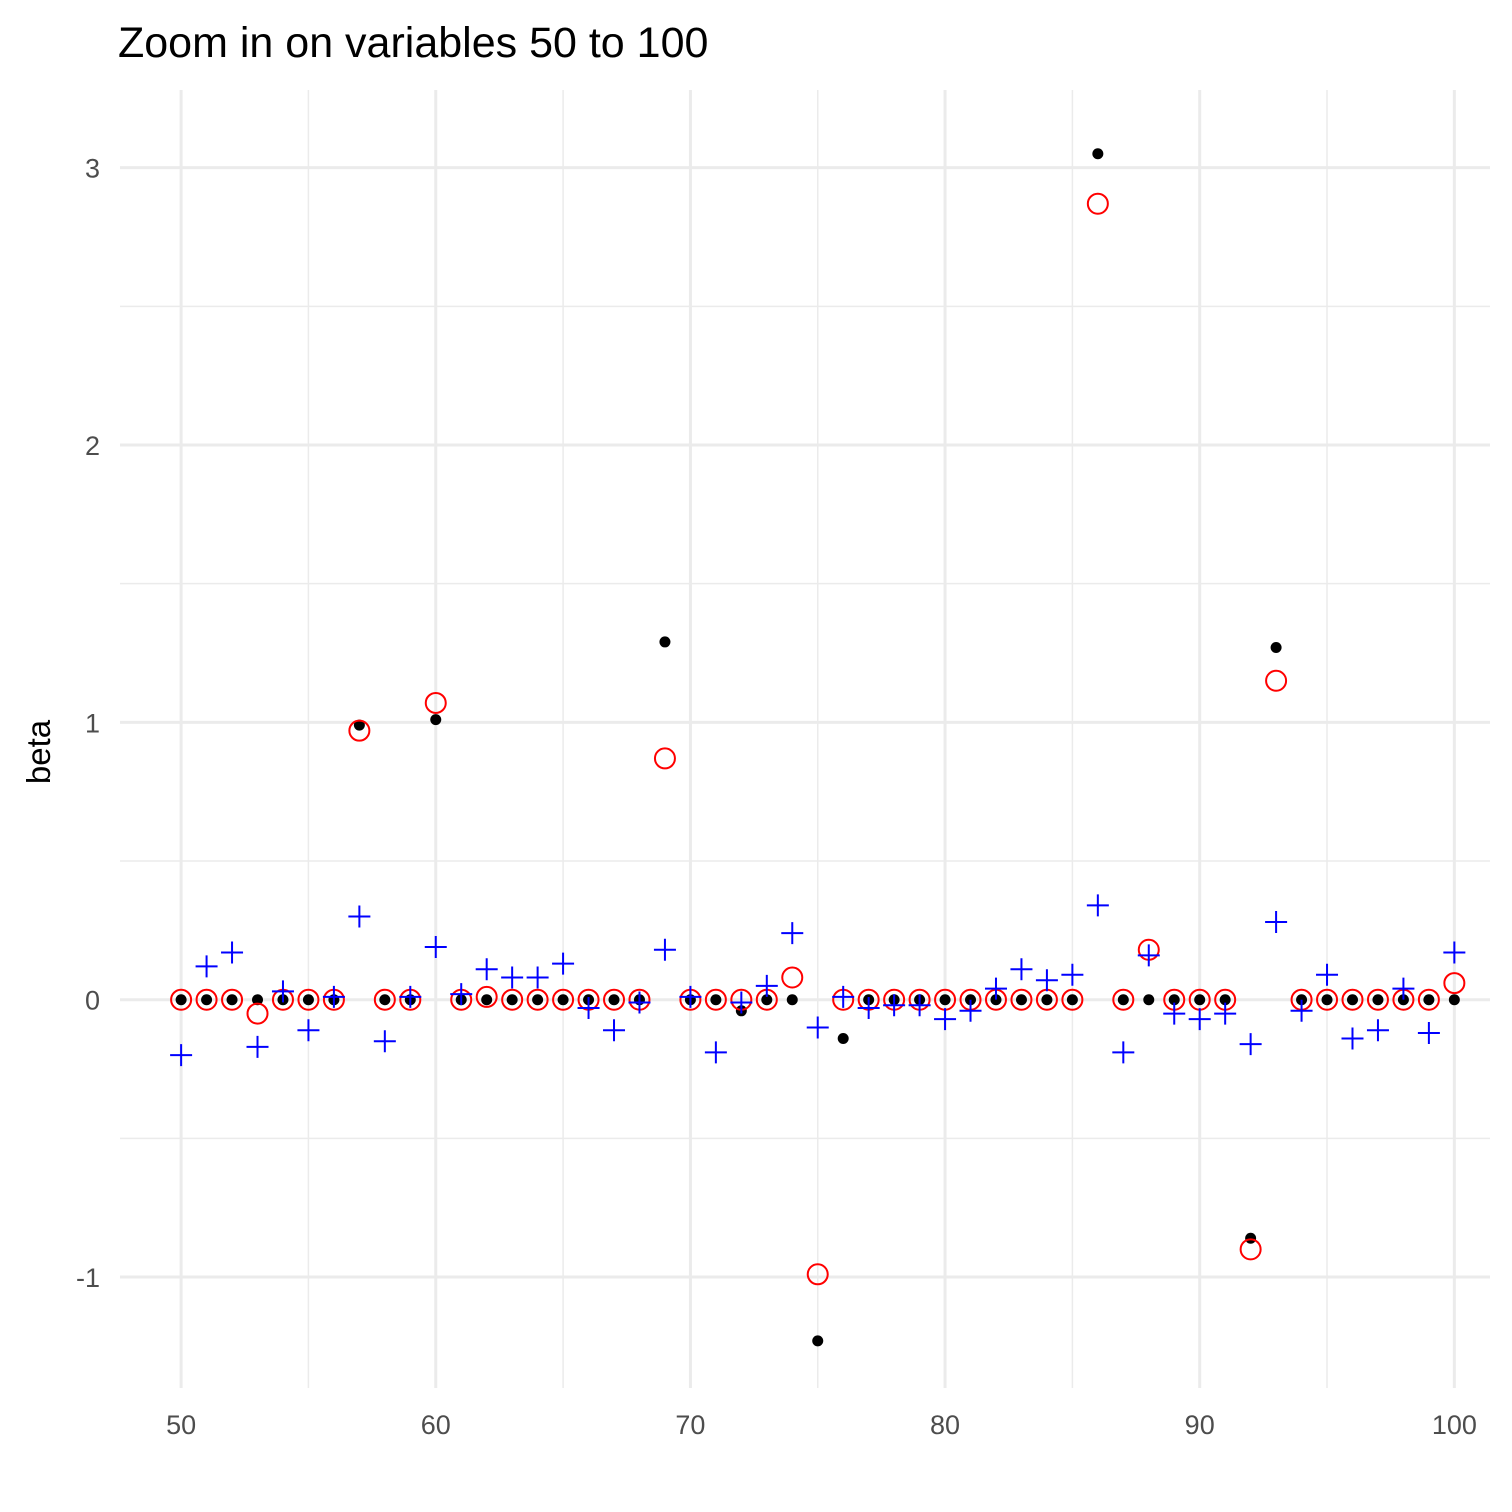  What do you see at coordinates (436, 1425) in the screenshot?
I see `x-tick-label: 60` at bounding box center [436, 1425].